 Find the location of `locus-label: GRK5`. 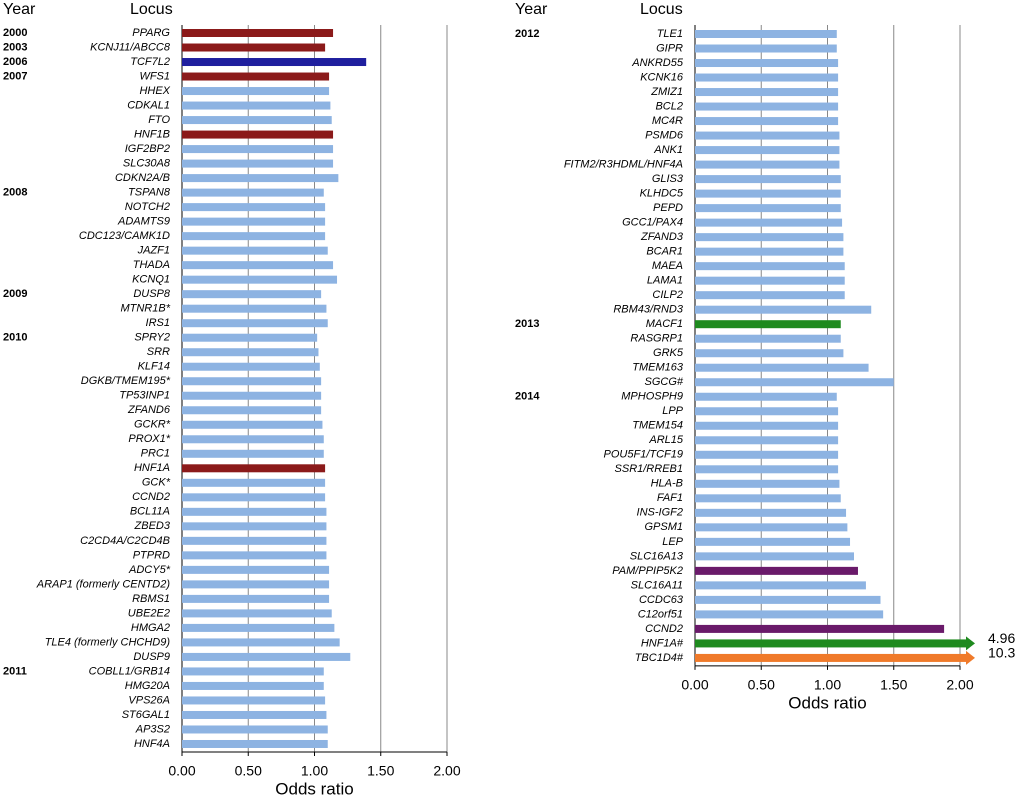

locus-label: GRK5 is located at coordinates (668, 353).